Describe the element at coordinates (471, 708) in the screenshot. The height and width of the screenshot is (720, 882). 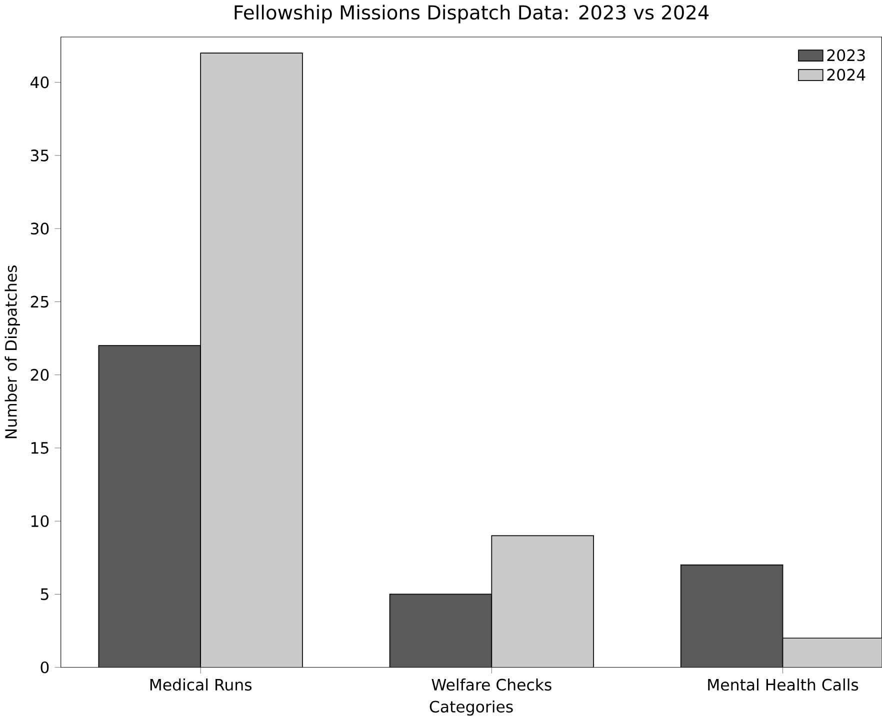
I see `x-axis-title: Categories` at that location.